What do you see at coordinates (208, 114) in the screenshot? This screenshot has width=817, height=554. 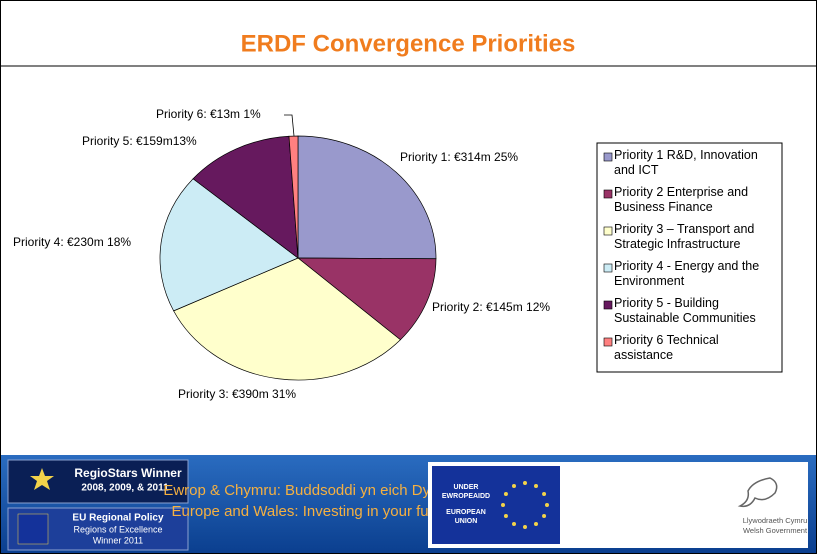 I see `data-label: Priority 6: €13m 1%` at bounding box center [208, 114].